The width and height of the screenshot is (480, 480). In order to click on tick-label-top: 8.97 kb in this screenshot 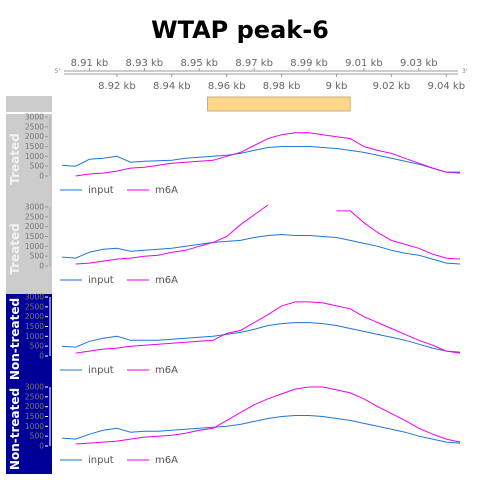, I will do `click(254, 63)`.